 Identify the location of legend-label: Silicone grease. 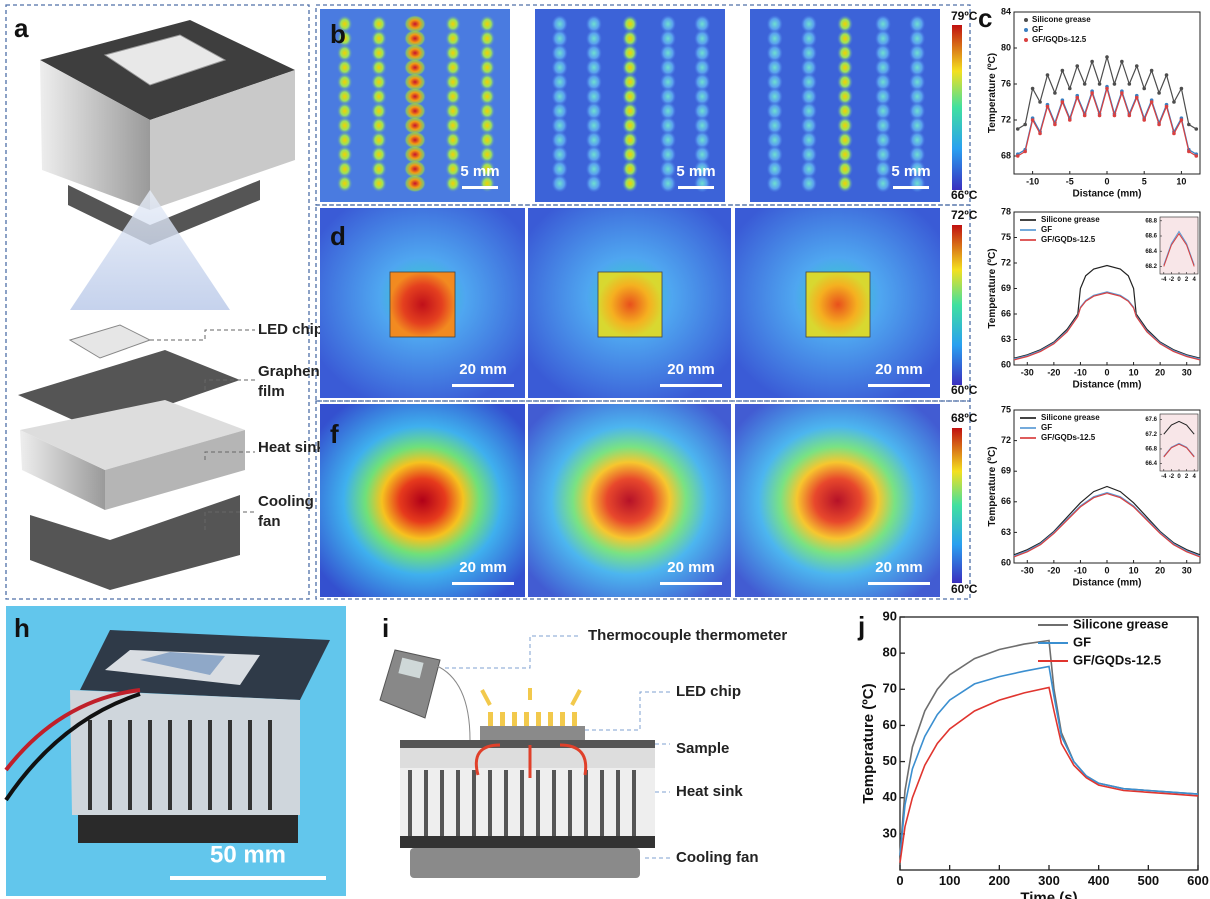
(1120, 623).